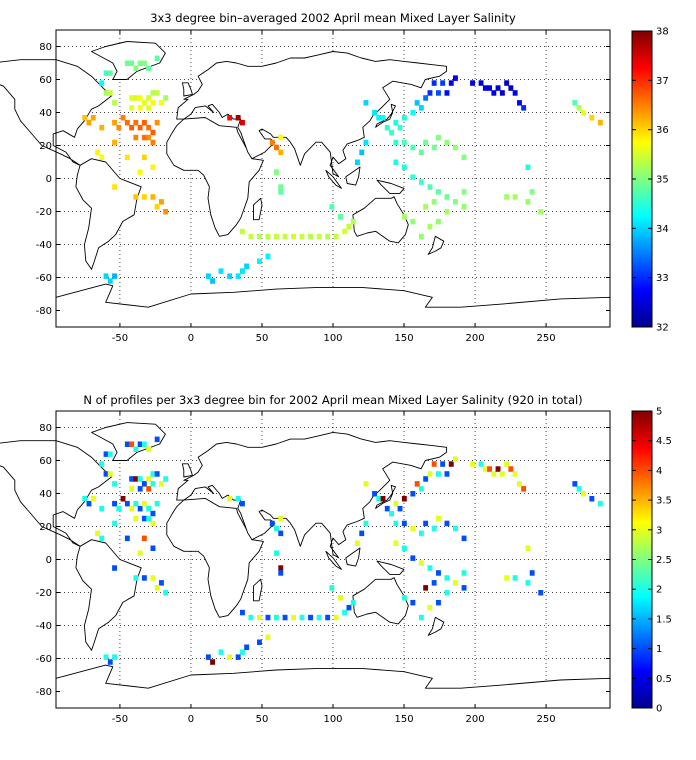 The width and height of the screenshot is (696, 760). I want to click on colorbar-tick-label: 2.5, so click(664, 560).